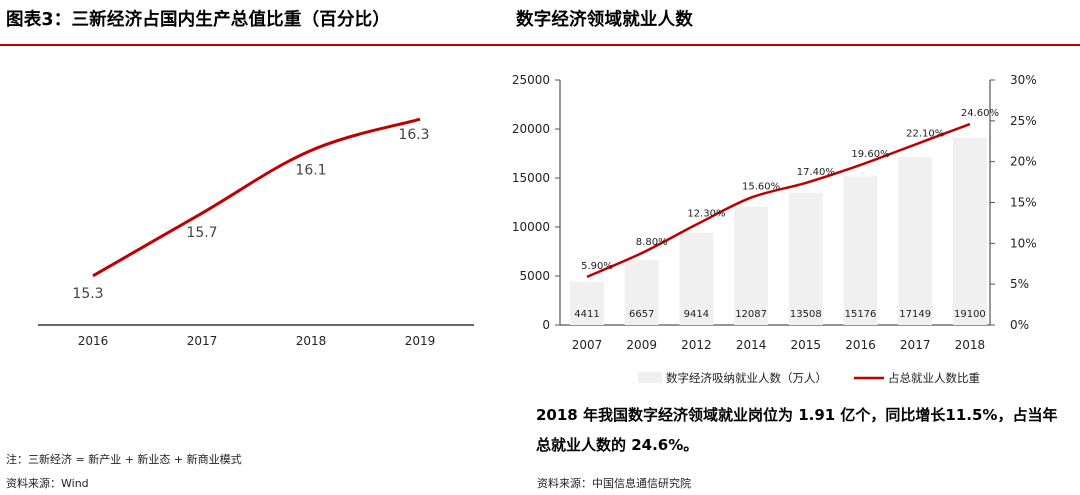  I want to click on right-source: 资料来源：中国信息通信研究院, so click(614, 483).